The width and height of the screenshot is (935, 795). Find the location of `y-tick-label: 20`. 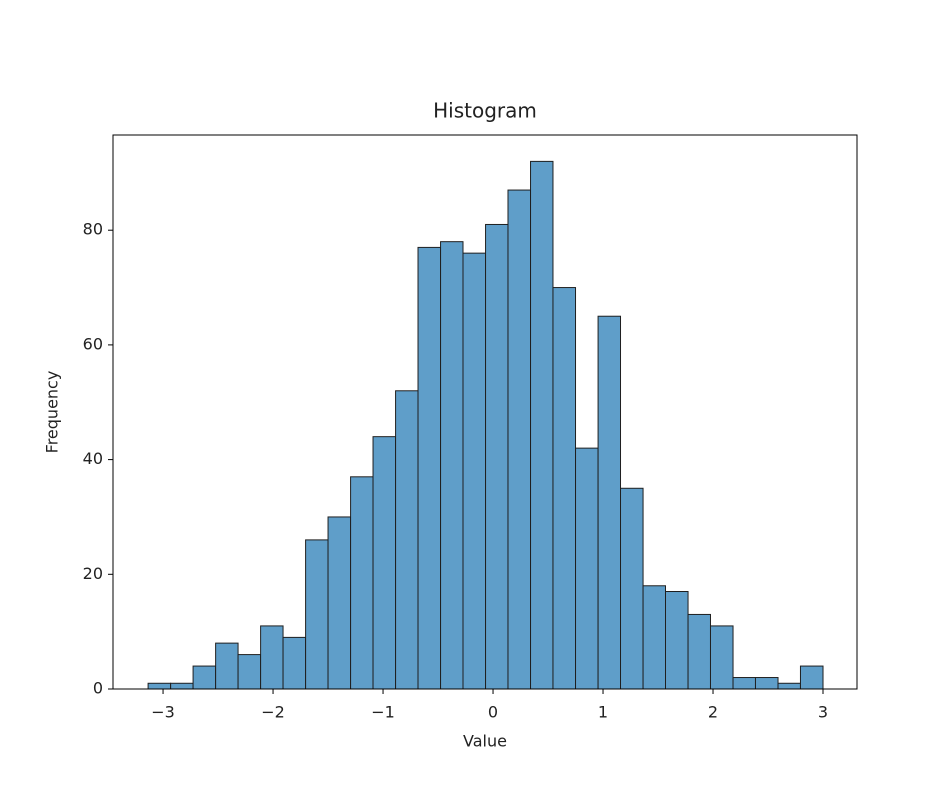

y-tick-label: 20 is located at coordinates (93, 573).